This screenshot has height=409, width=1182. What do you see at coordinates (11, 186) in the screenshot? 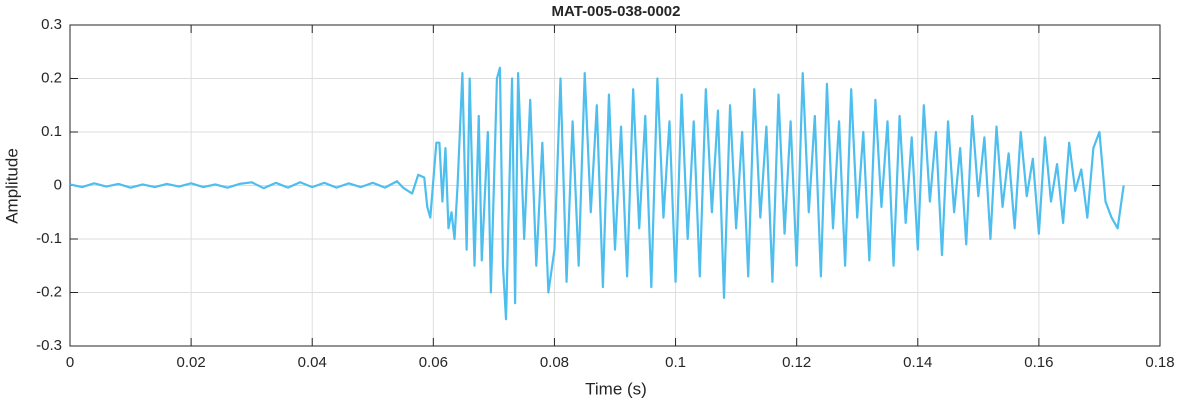
I see `y-axis-label: Amplitude` at bounding box center [11, 186].